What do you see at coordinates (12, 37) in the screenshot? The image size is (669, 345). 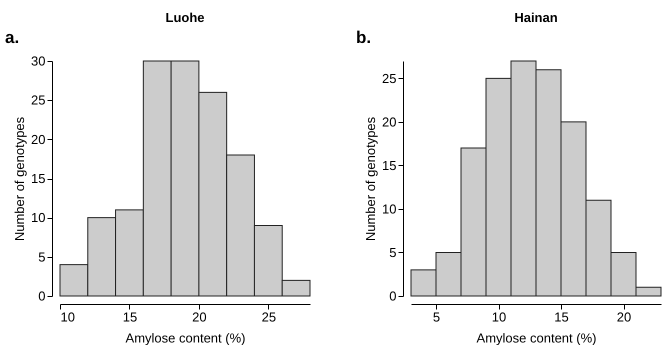 I see `text: a.` at bounding box center [12, 37].